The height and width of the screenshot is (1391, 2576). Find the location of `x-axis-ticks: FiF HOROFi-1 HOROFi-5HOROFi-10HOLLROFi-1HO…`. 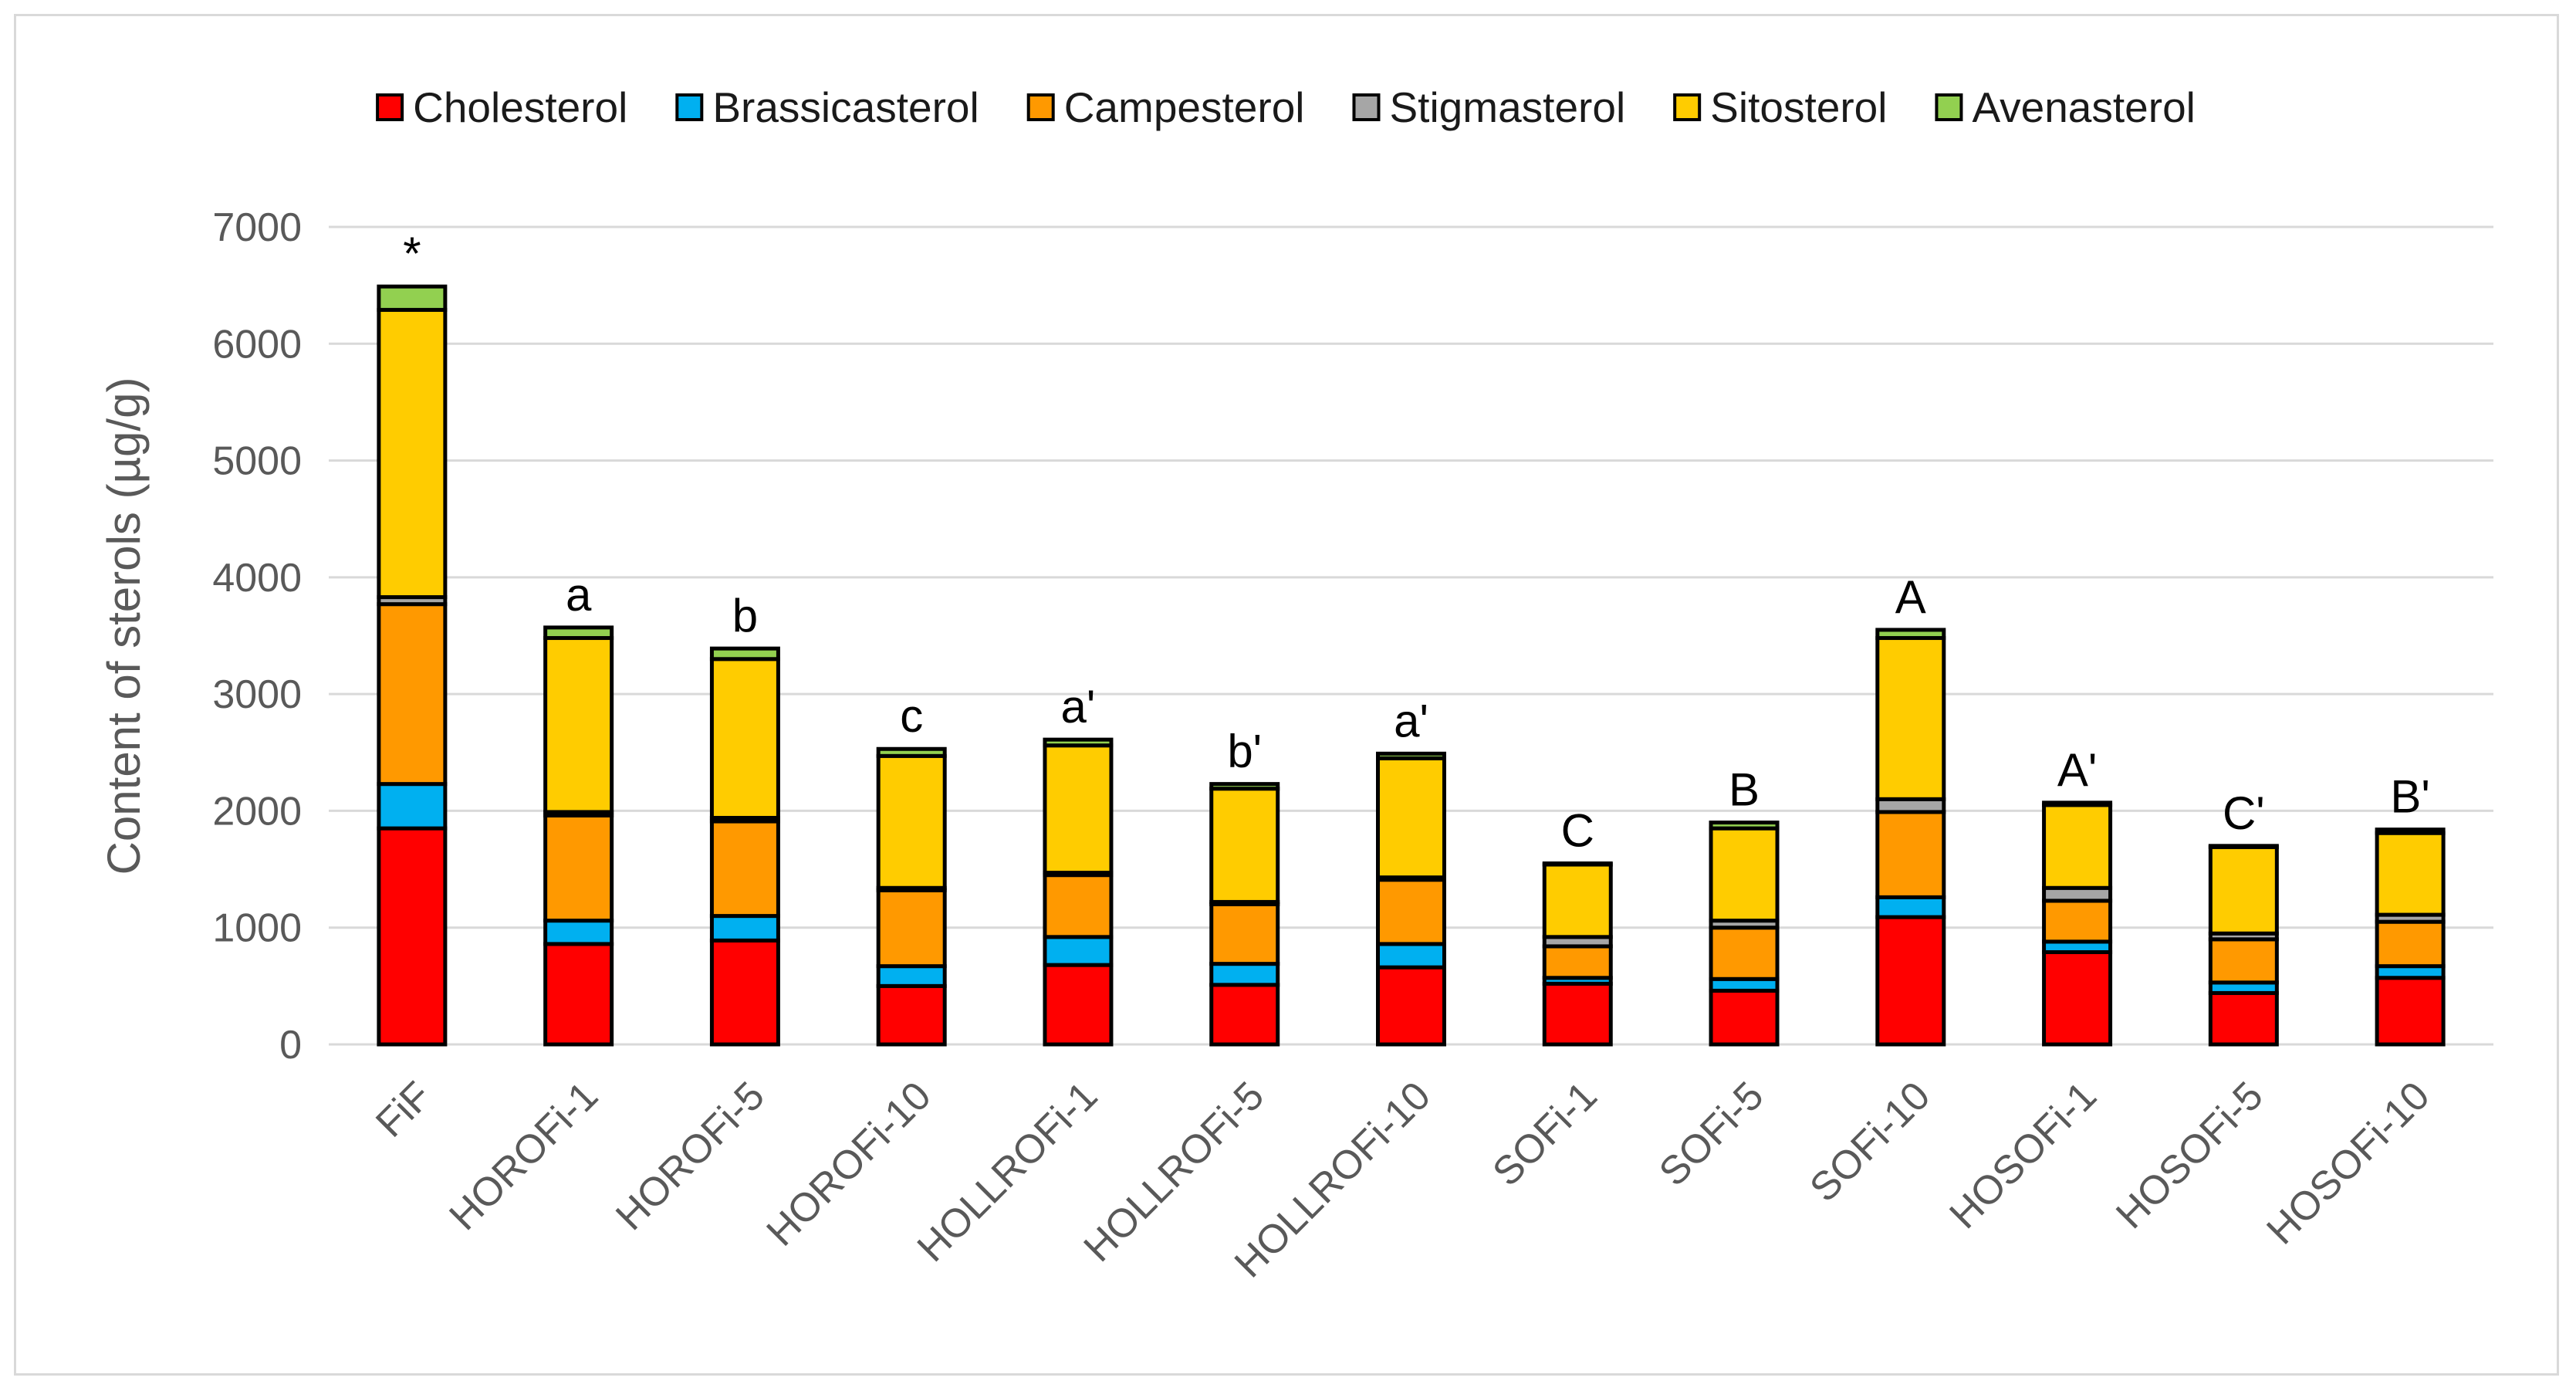

x-axis-ticks: FiF HOROFi-1 HOROFi-5HOROFi-10HOLLROFi-1HO… is located at coordinates (1402, 1179).